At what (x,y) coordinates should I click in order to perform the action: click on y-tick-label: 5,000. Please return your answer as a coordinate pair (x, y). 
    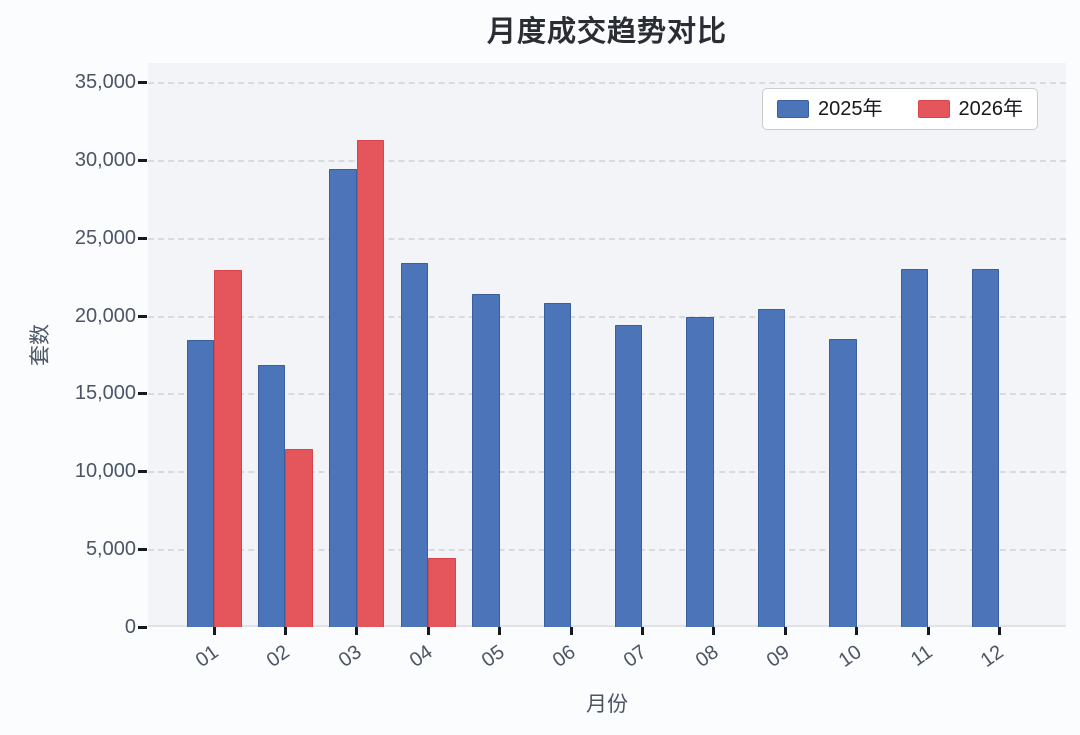
    Looking at the image, I should click on (110, 549).